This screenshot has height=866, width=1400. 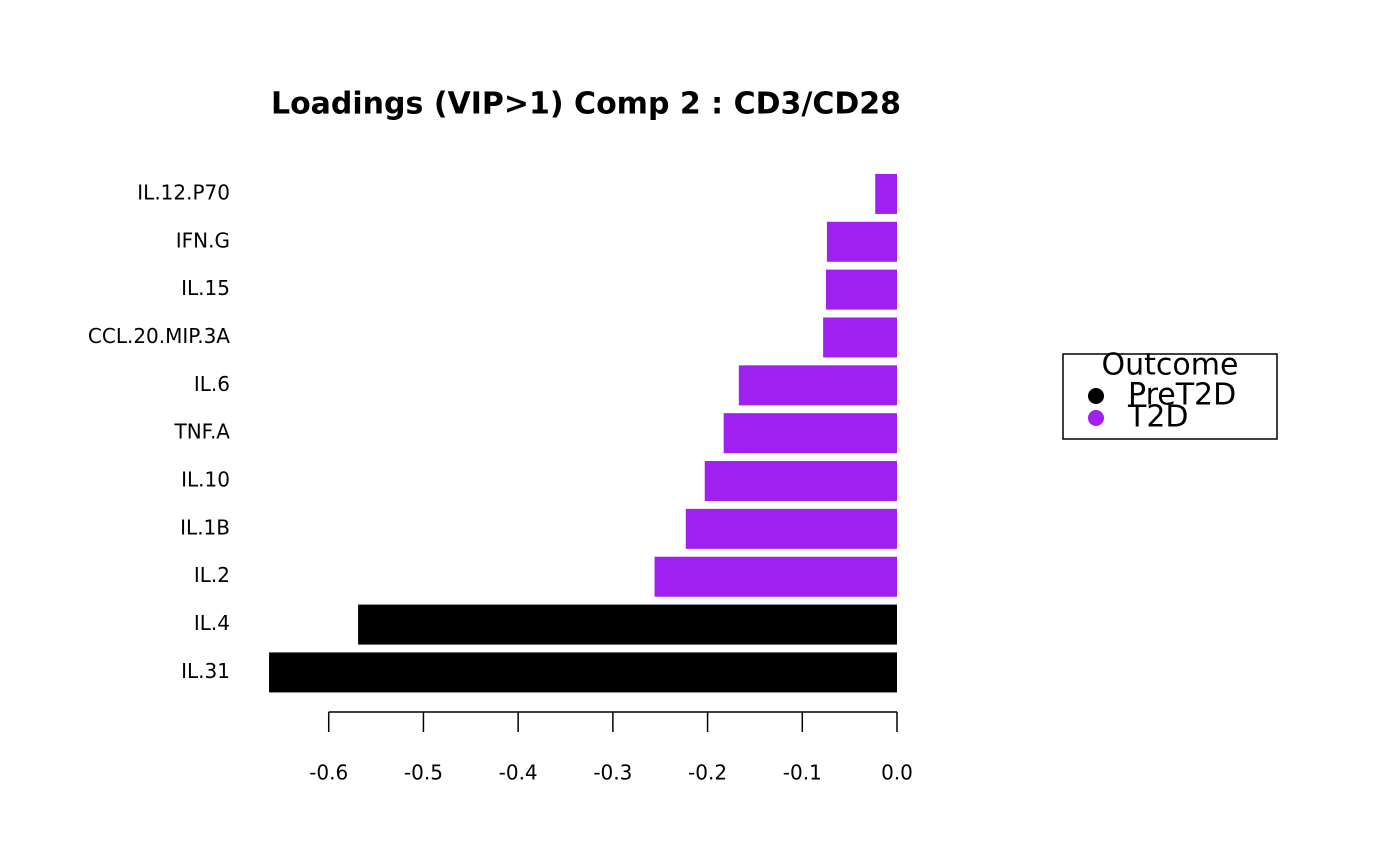 What do you see at coordinates (518, 773) in the screenshot?
I see `x-tick-label: -0.4` at bounding box center [518, 773].